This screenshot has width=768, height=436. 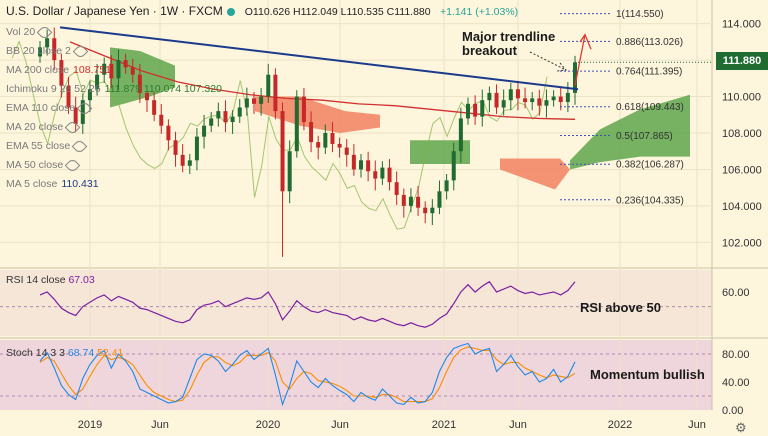 What do you see at coordinates (307, 304) in the screenshot?
I see `rsi-line` at bounding box center [307, 304].